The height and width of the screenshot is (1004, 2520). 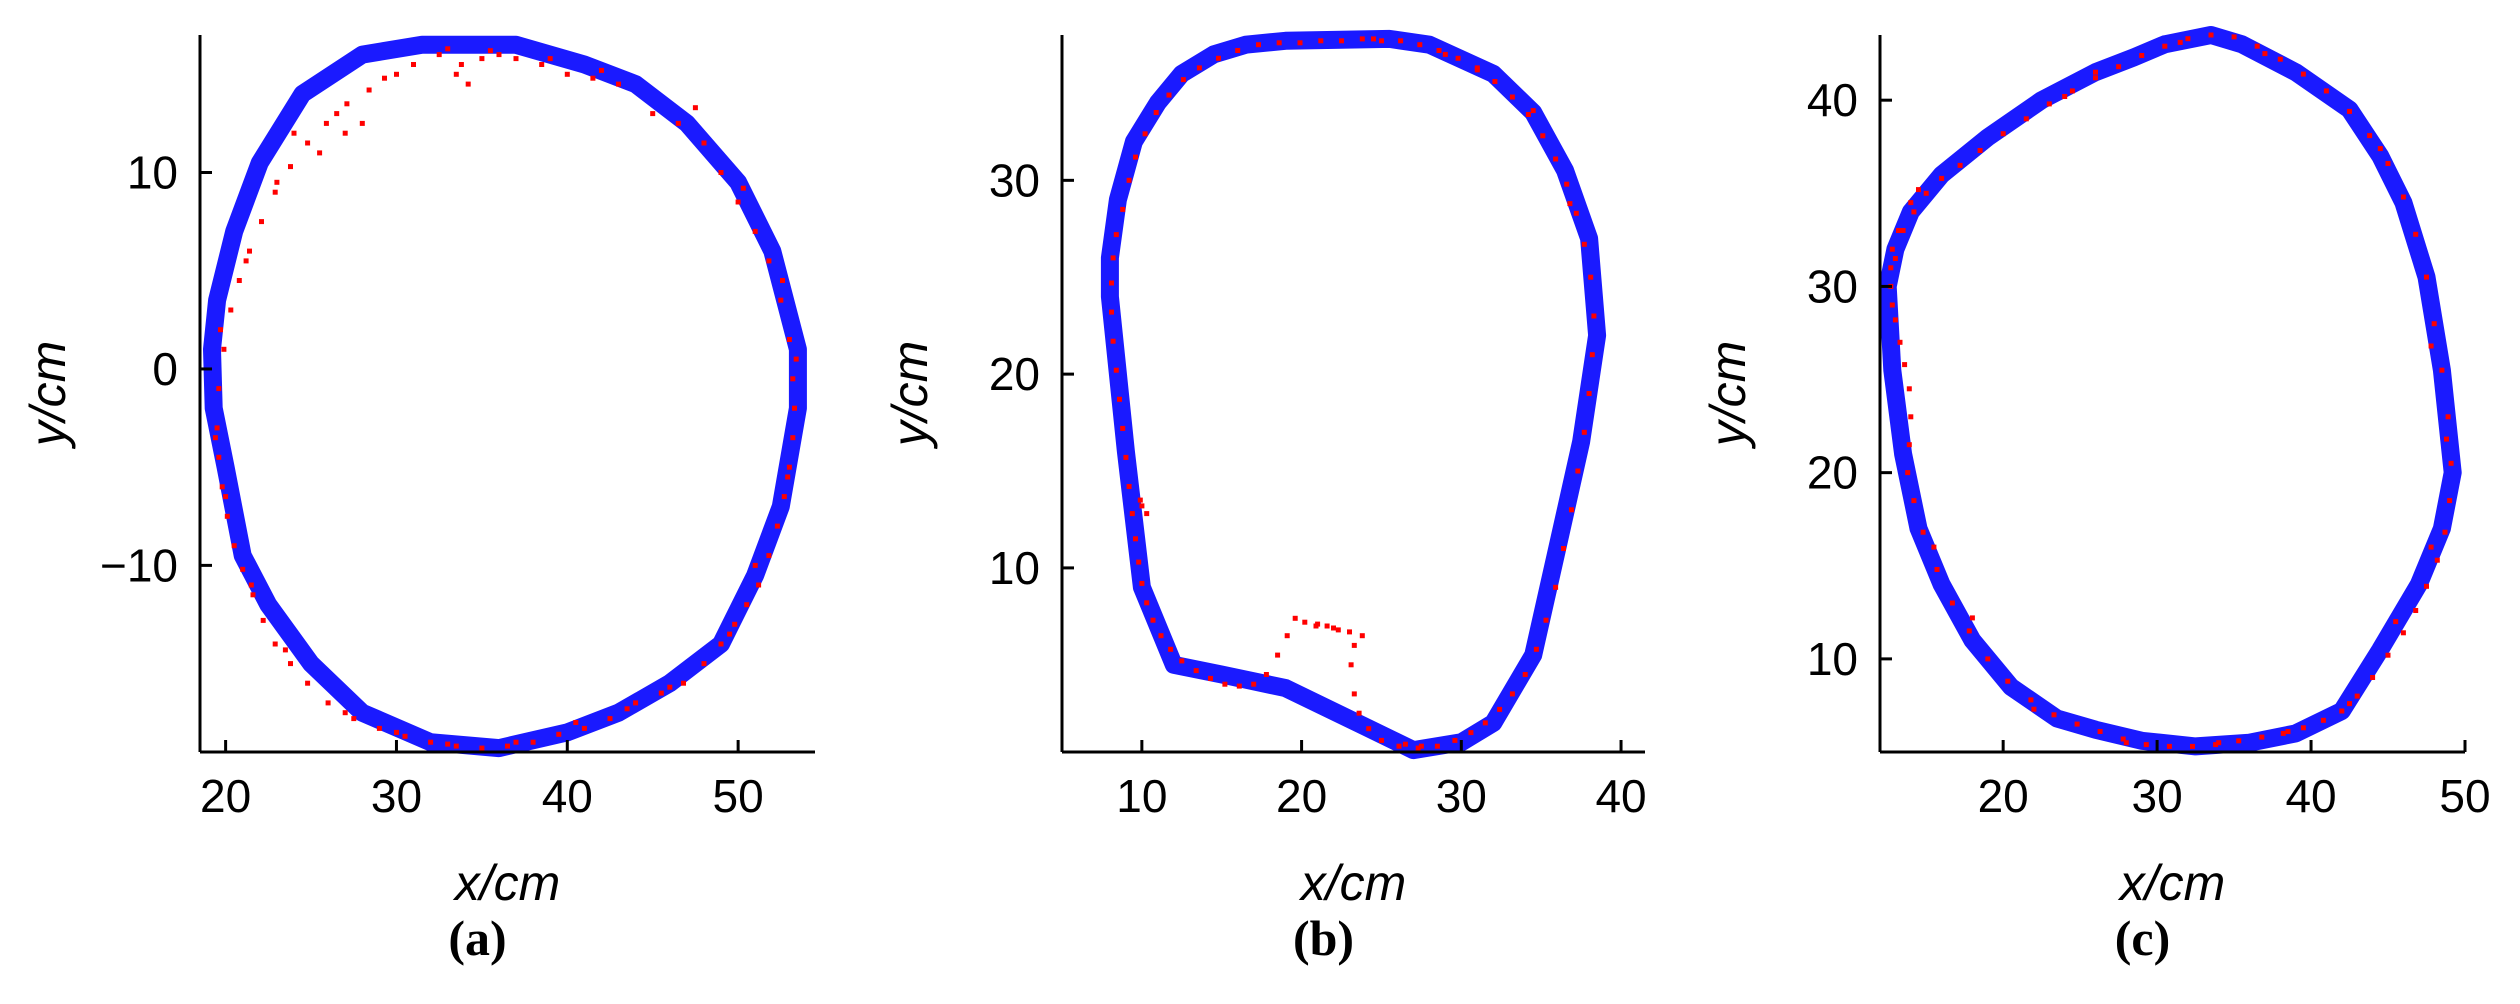 What do you see at coordinates (1014, 180) in the screenshot?
I see `panel-b-y-tick-label: 30` at bounding box center [1014, 180].